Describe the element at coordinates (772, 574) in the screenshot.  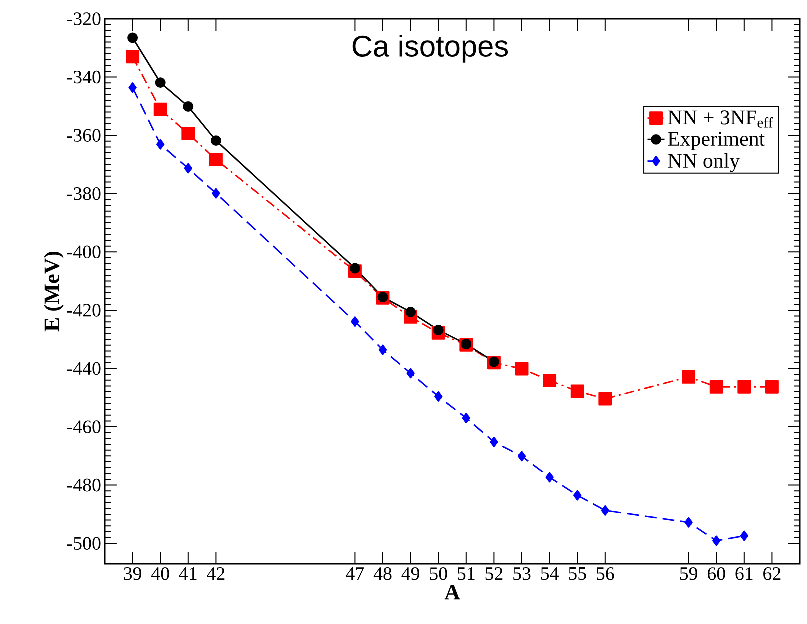
I see `x-tick-label: 62` at that location.